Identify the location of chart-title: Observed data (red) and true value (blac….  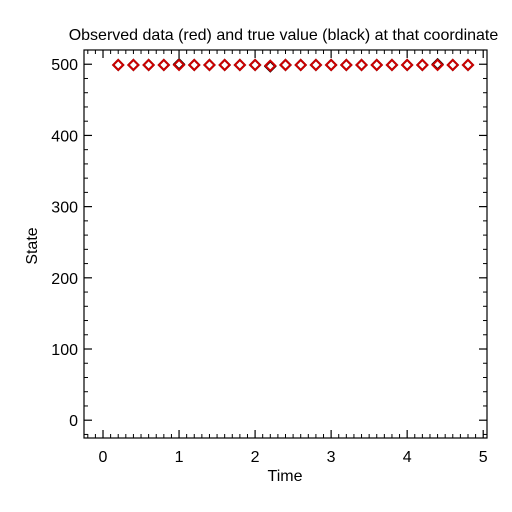
(283, 35).